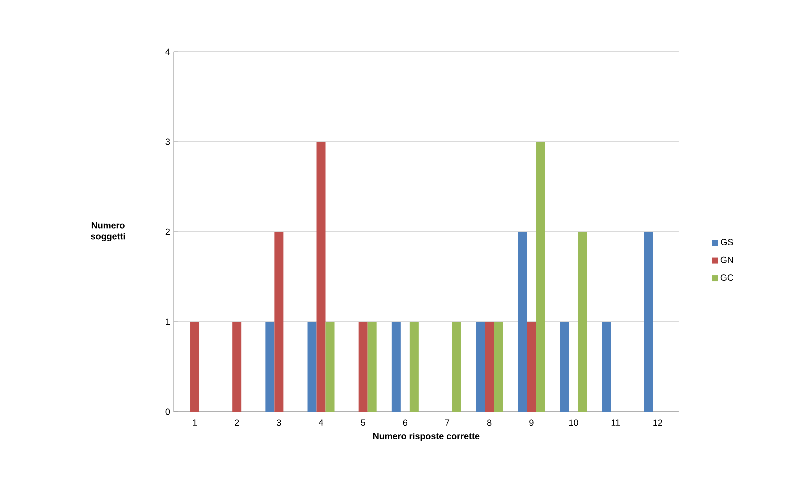 This screenshot has height=495, width=799. Describe the element at coordinates (321, 423) in the screenshot. I see `x-tick-label: 4` at that location.